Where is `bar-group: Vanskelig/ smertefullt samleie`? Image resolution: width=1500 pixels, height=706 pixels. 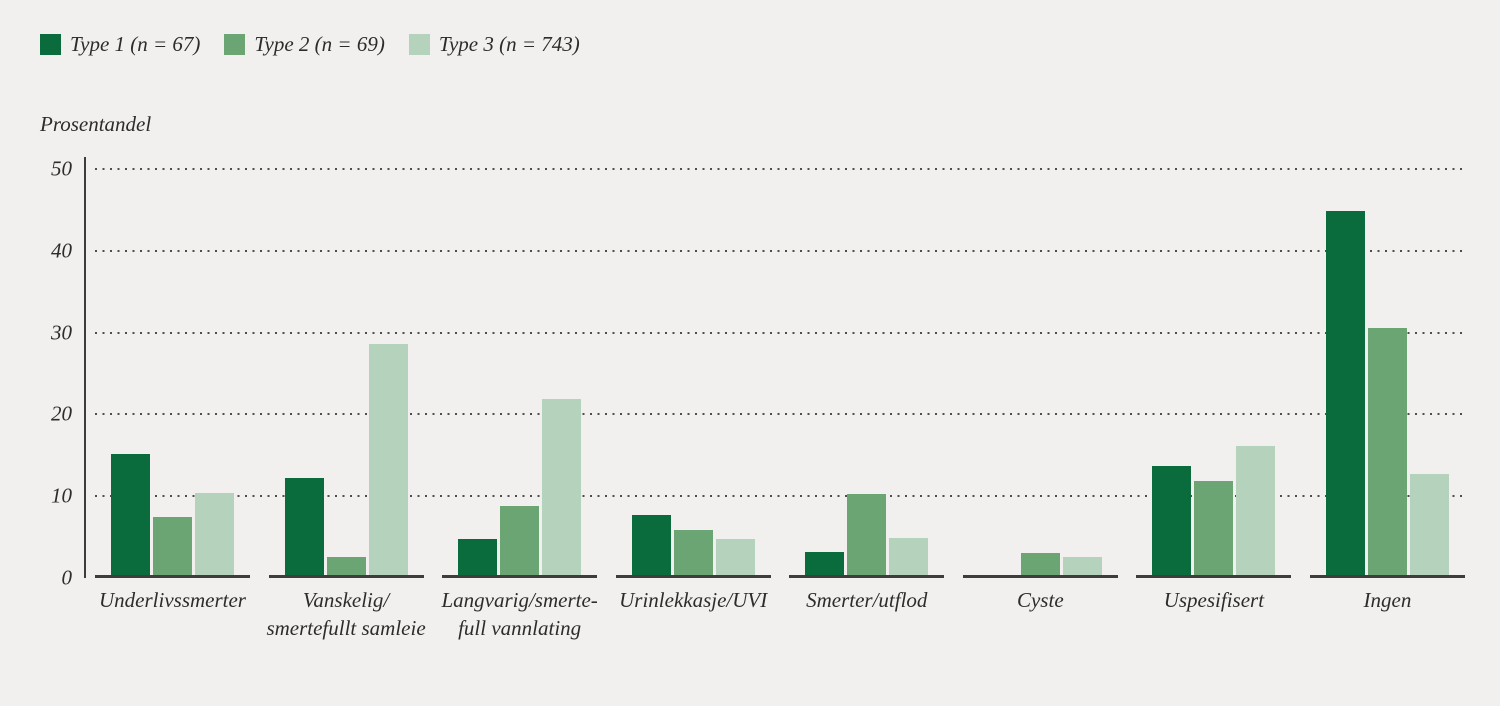 bar-group: Vanskelig/ smertefullt samleie is located at coordinates (346, 404).